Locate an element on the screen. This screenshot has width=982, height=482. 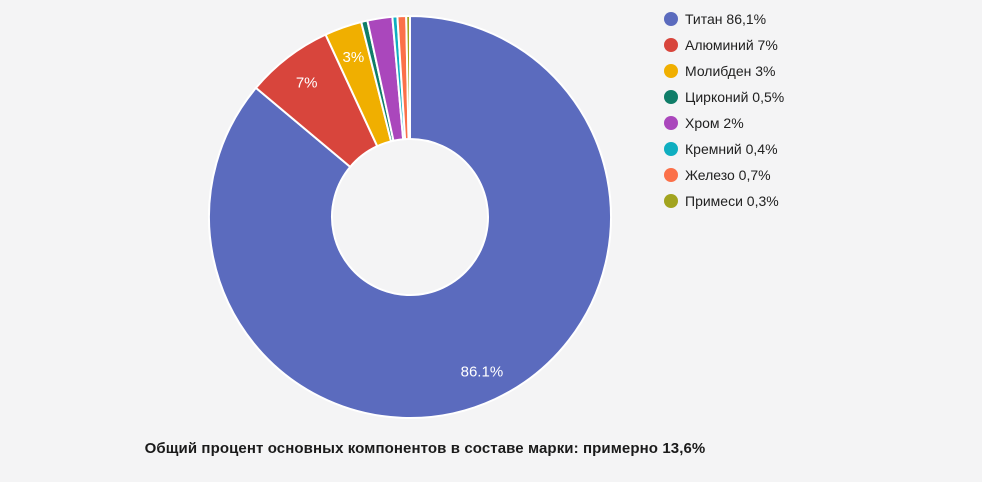
legend-item-5: Кремний 0,4% is located at coordinates (724, 148).